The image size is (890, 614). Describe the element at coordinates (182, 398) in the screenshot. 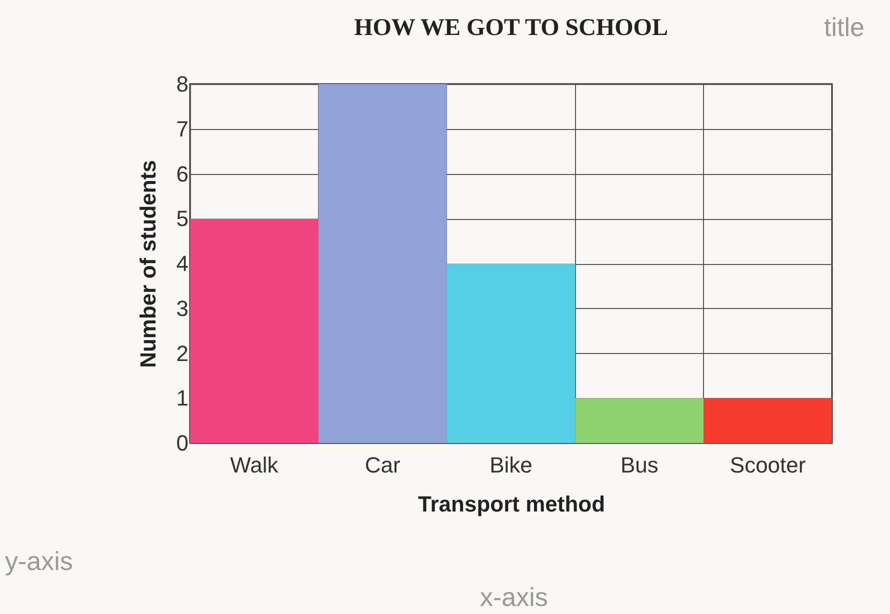

I see `y-tick-label: 1` at that location.